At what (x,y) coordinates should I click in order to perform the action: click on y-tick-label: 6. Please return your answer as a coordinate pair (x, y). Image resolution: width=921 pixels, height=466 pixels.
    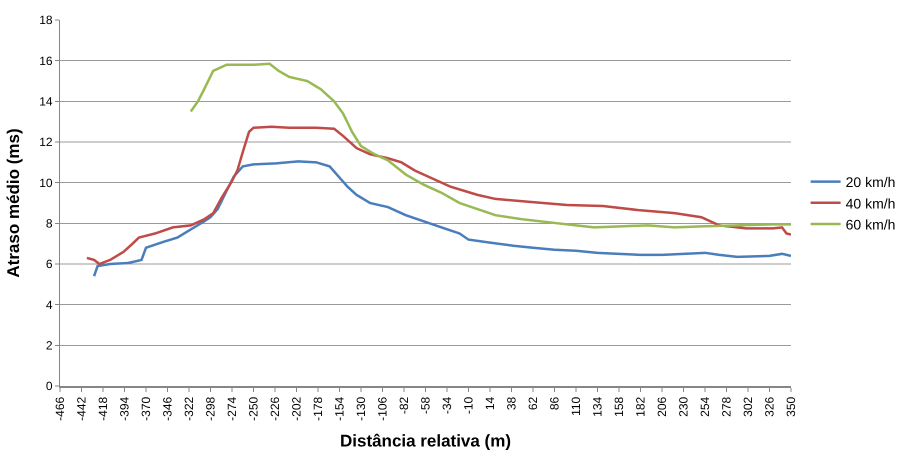
    Looking at the image, I should click on (49, 264).